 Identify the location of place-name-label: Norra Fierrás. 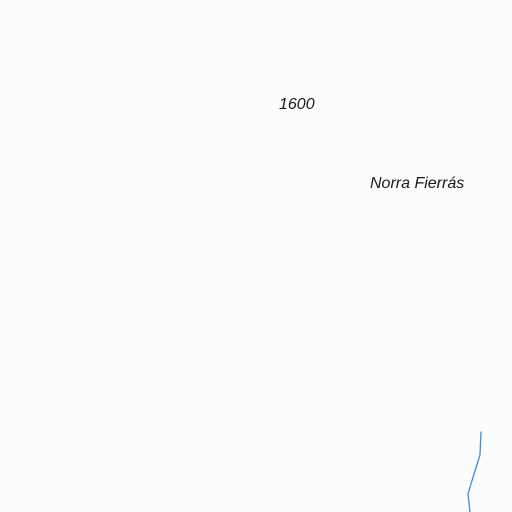
(417, 183).